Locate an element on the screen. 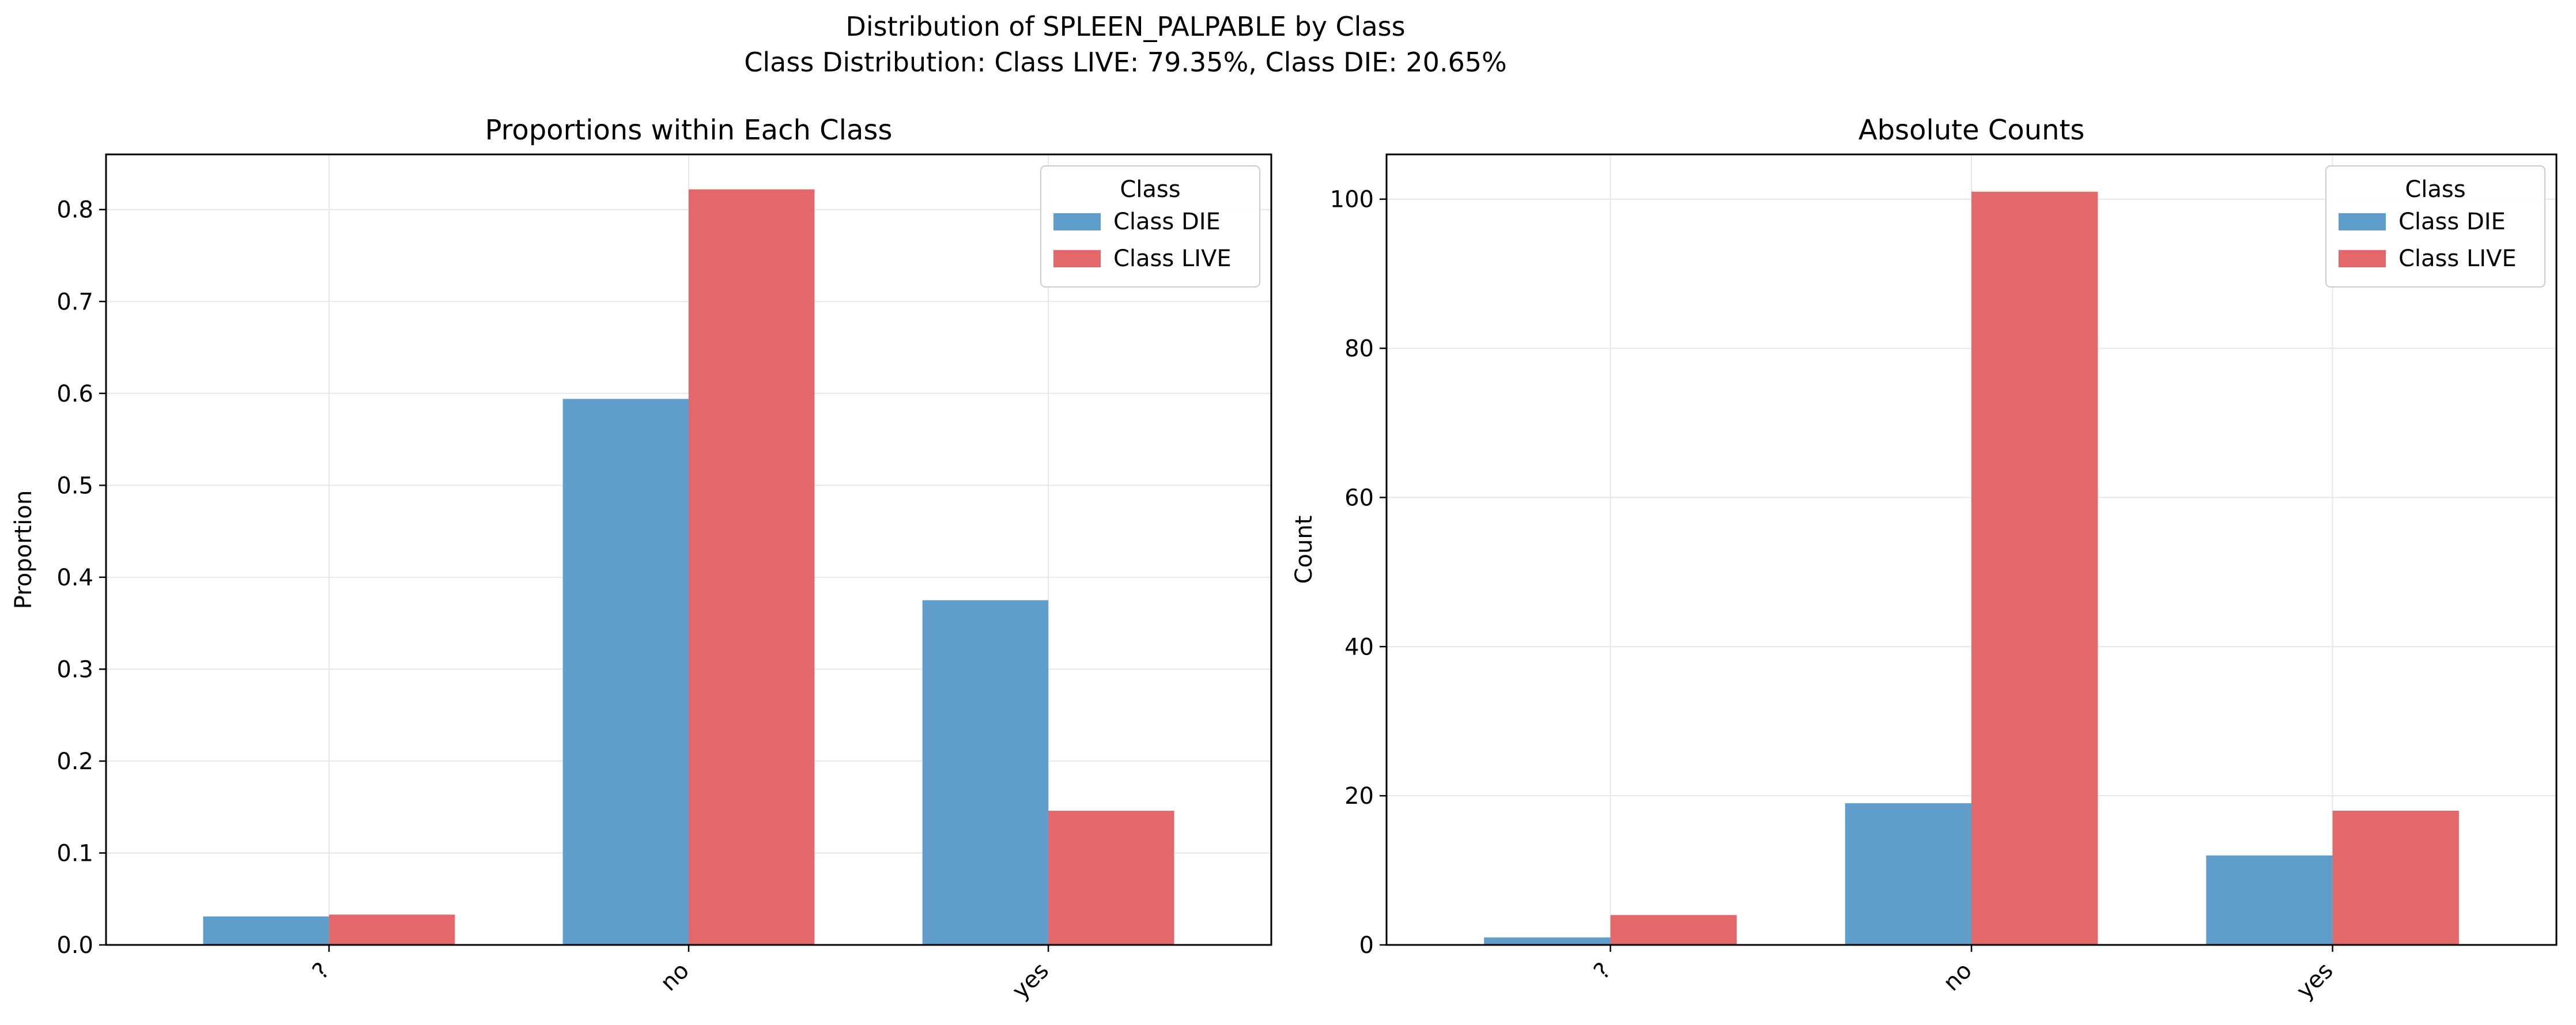  y-axis-label: Count is located at coordinates (1304, 550).